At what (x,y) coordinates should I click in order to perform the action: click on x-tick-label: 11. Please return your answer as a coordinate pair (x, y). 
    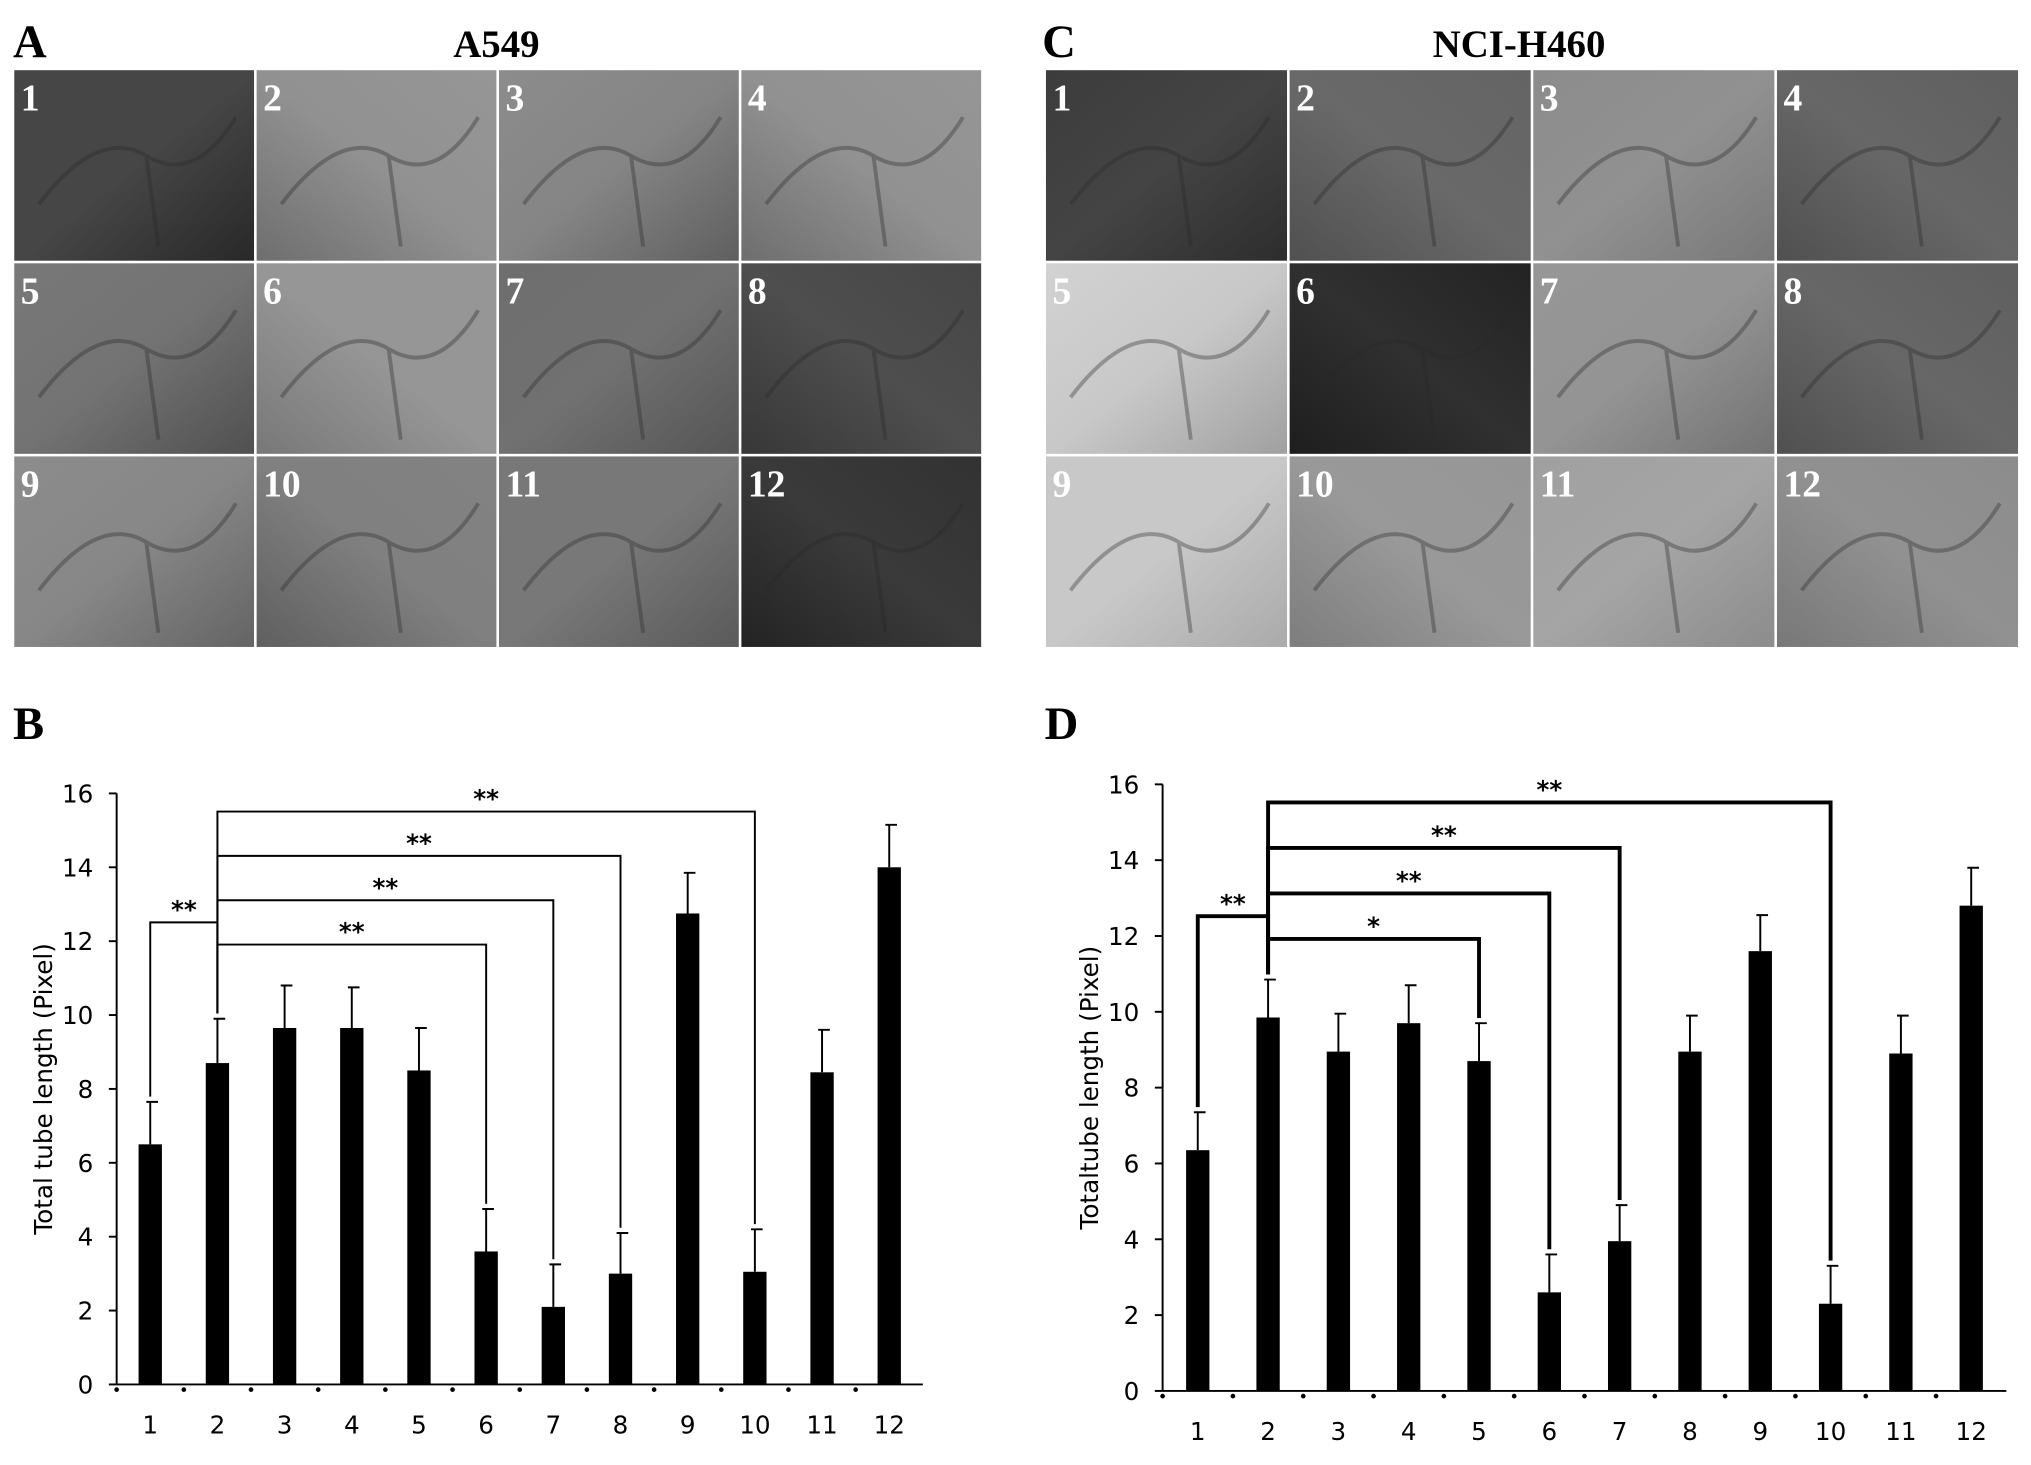
    Looking at the image, I should click on (1900, 1431).